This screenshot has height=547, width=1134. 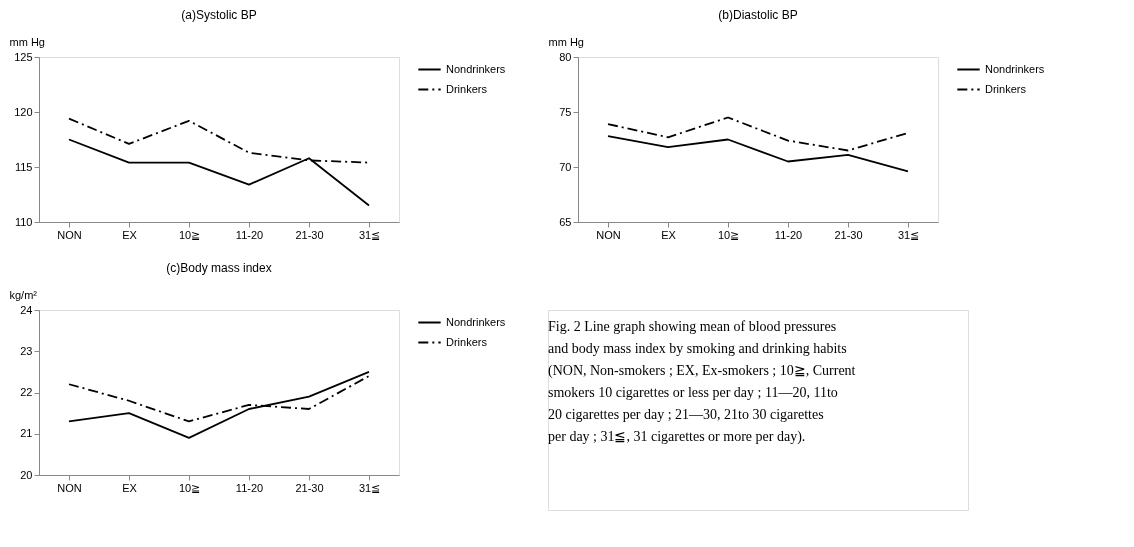 What do you see at coordinates (565, 221) in the screenshot?
I see `y-tick-label: 65` at bounding box center [565, 221].